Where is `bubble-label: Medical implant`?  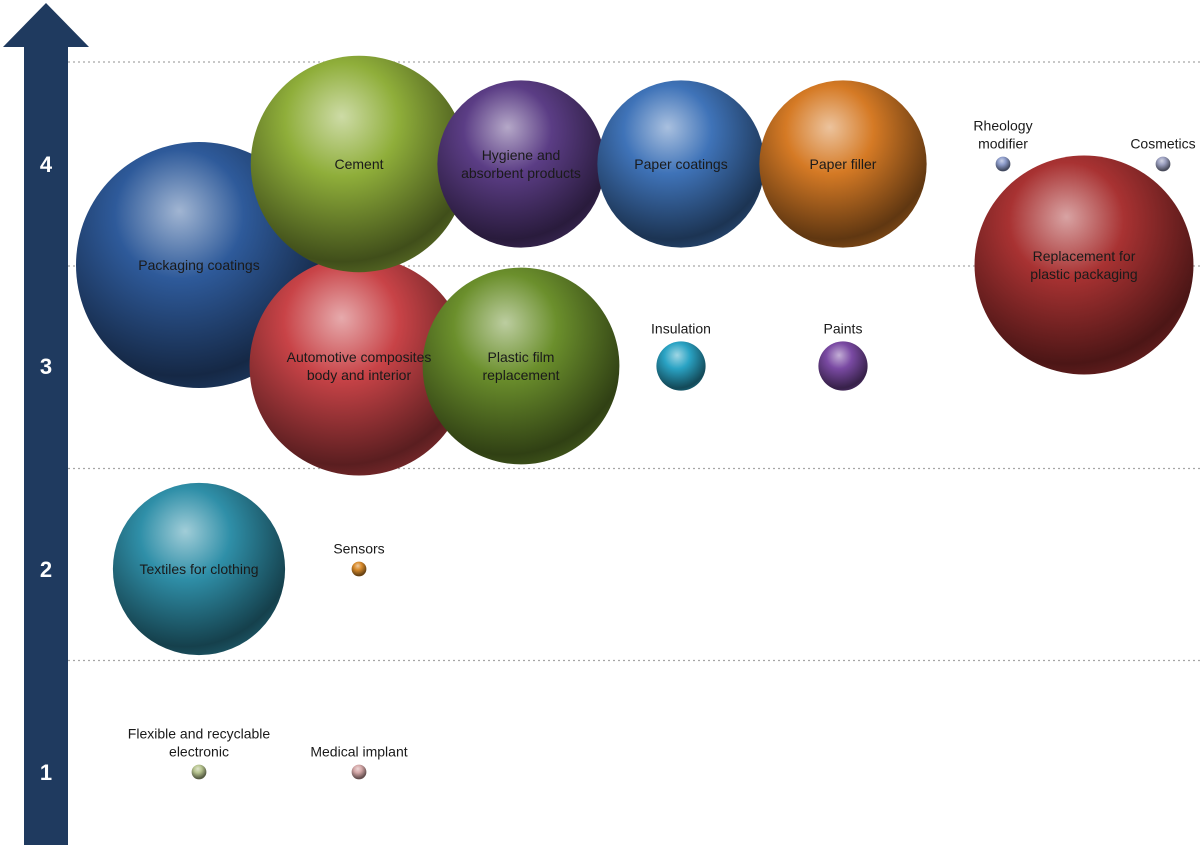
bubble-label: Medical implant is located at coordinates (358, 752).